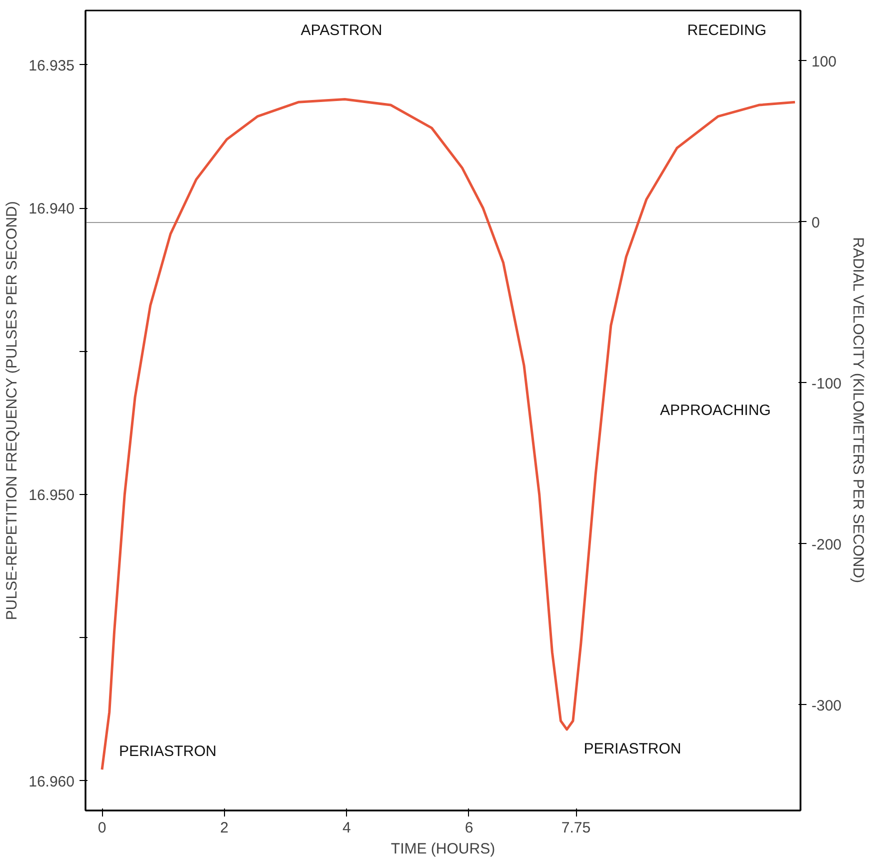 Image resolution: width=885 pixels, height=864 pixels. I want to click on x-tick-label: 4, so click(346, 828).